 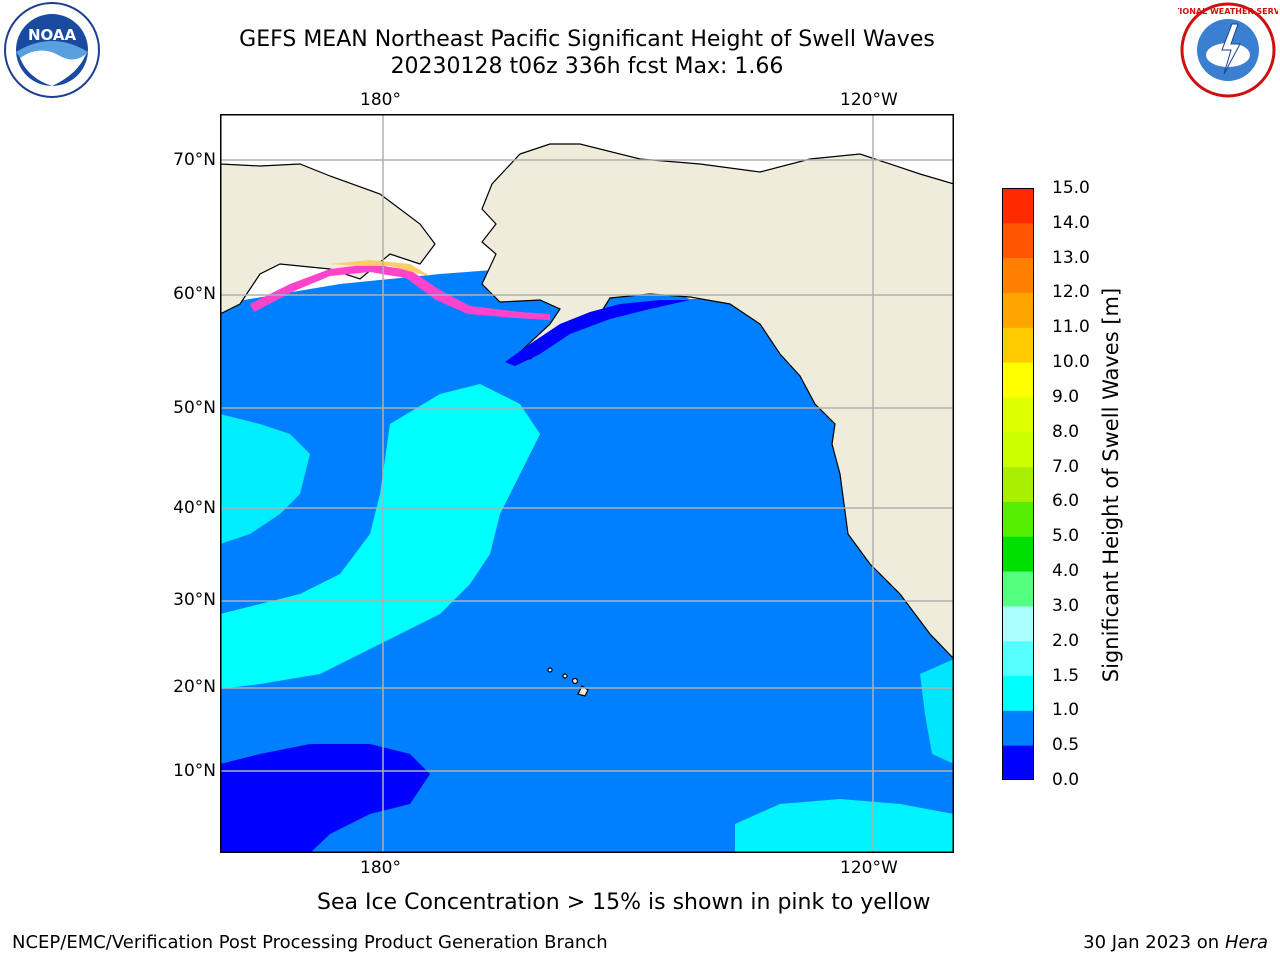 I want to click on colorbar-tick-label: 14.0, so click(x=1071, y=222).